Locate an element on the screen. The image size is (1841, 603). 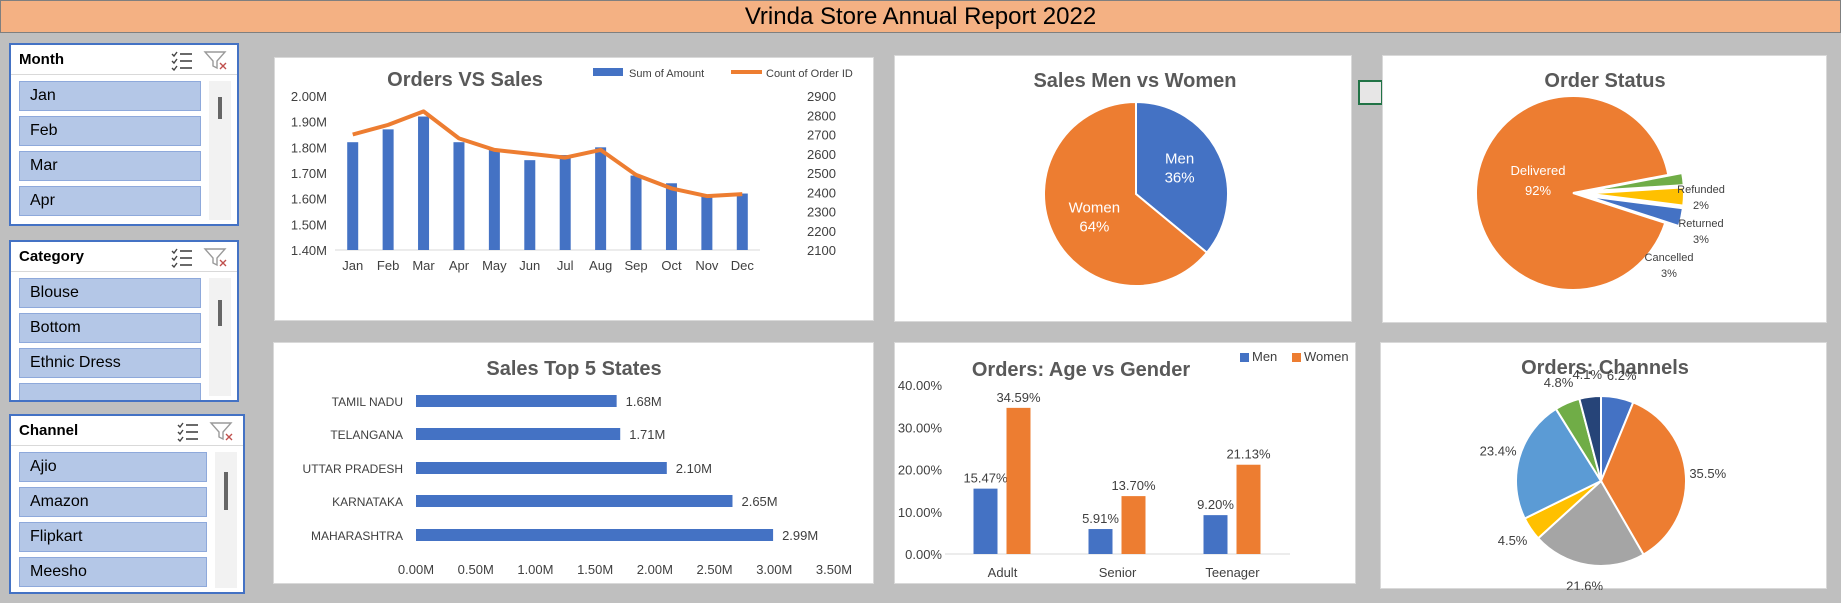
month-slicer-list: Jan Feb Mar Apr is located at coordinates (110, 152).